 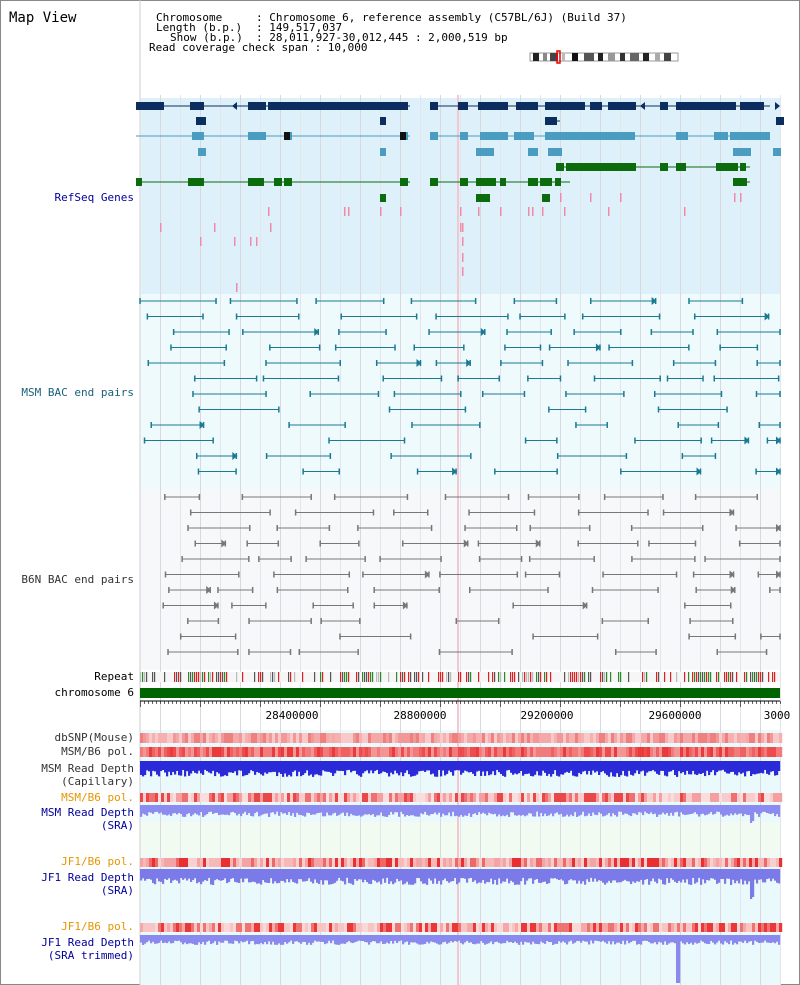 I want to click on track-label-repeat: Repeat, so click(x=114, y=676).